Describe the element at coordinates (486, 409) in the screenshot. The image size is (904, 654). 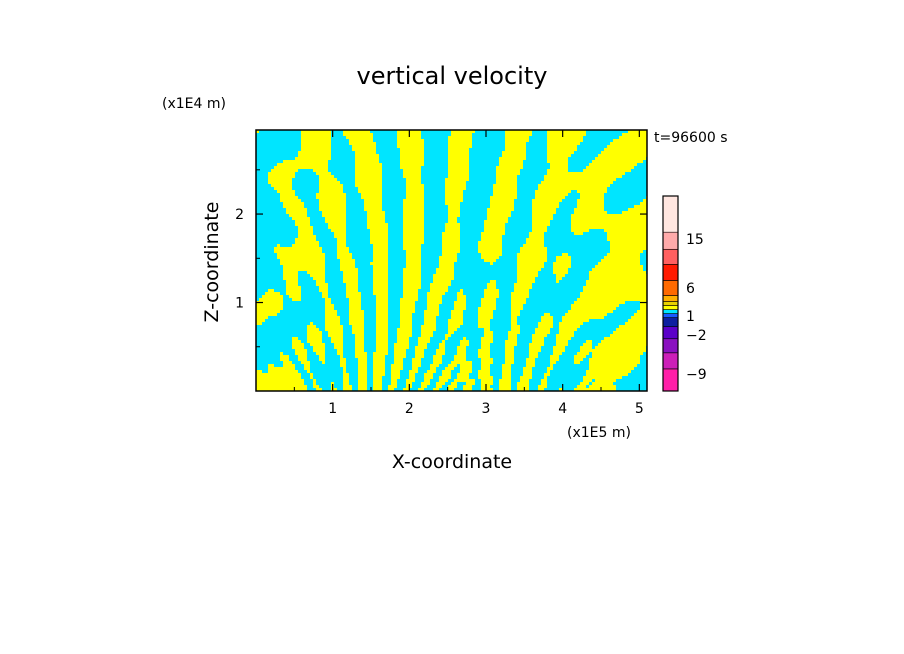
I see `x-tick-label: 3` at that location.